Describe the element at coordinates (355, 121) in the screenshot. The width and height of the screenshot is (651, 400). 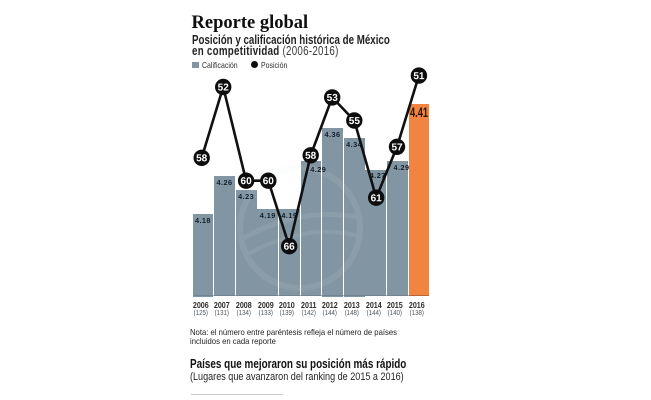
I see `svg-text: 55` at that location.